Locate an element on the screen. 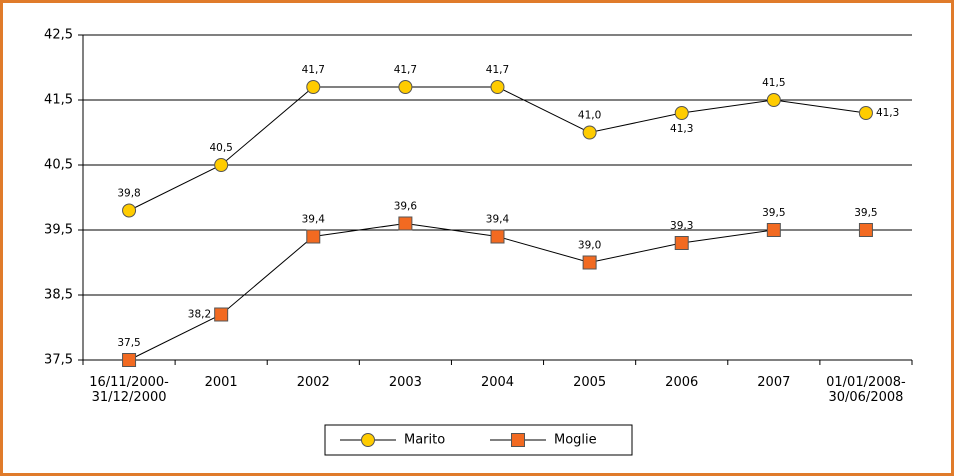 The height and width of the screenshot is (476, 954). x-tick-label-line: 2002 is located at coordinates (313, 382).